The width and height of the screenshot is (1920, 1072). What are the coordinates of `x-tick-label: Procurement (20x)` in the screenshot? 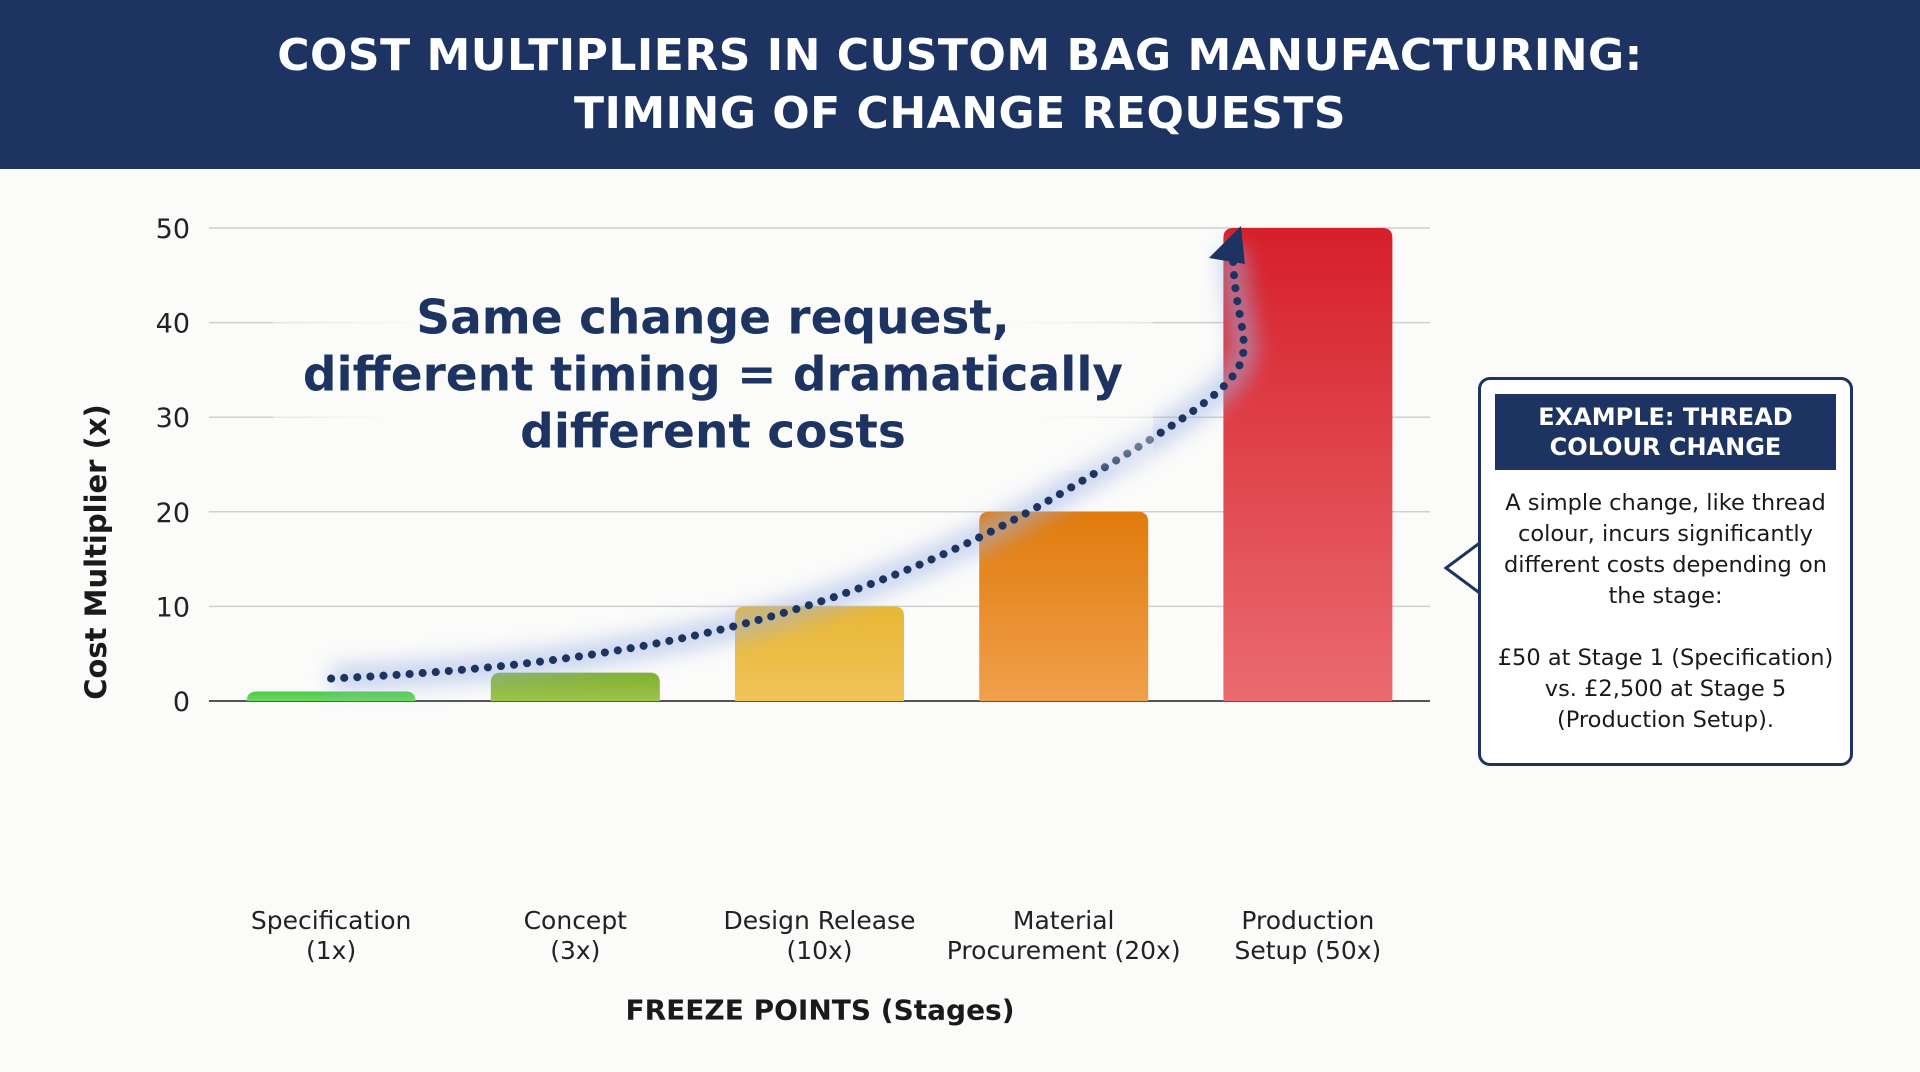 It's located at (1064, 950).